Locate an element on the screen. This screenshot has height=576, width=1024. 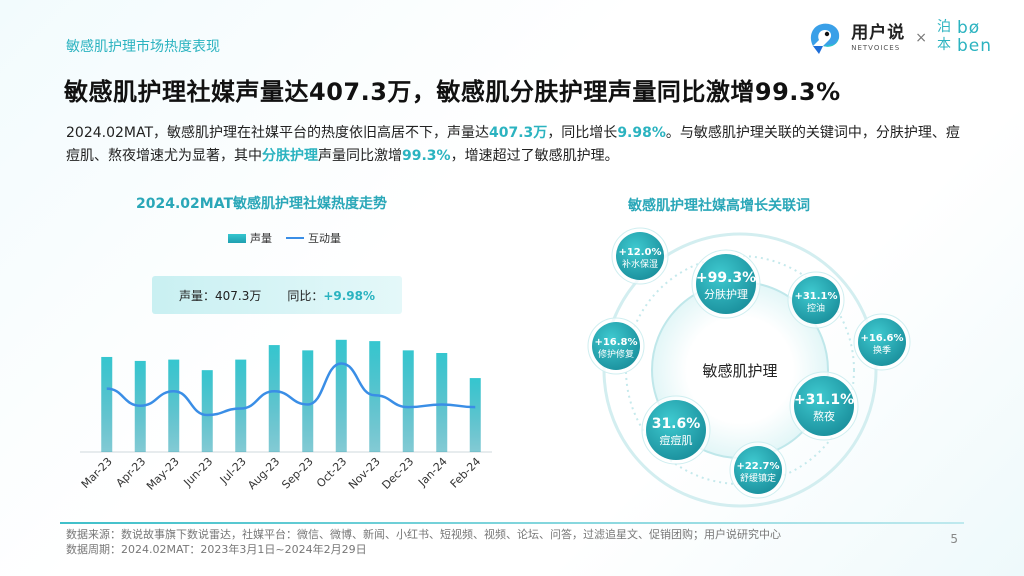
keyword-bubble-shuhuan is located at coordinates (758, 470).